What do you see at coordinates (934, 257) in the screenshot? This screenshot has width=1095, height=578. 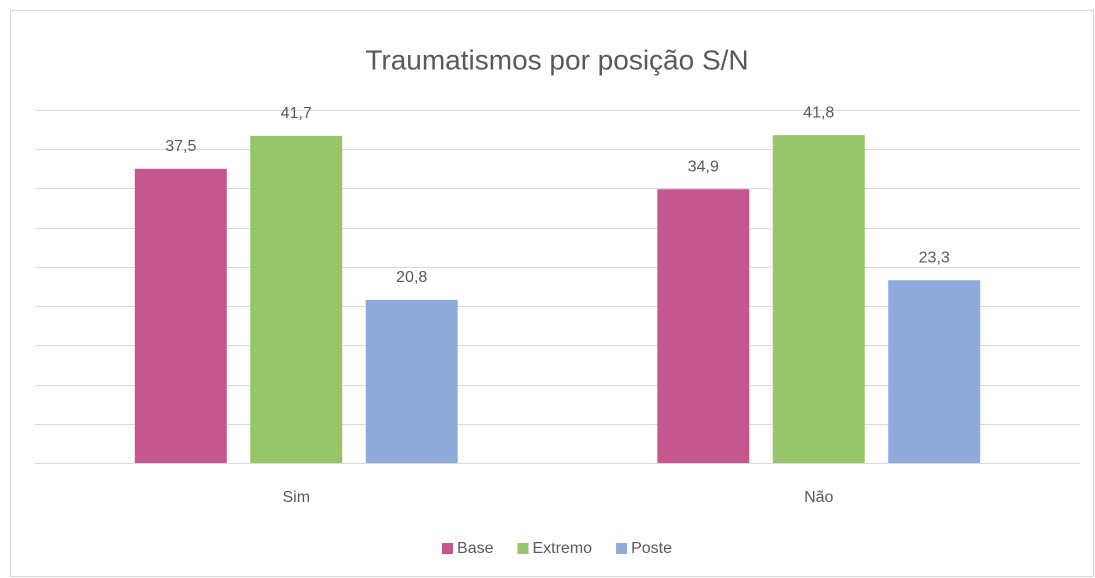 I see `value-label: 23,3` at bounding box center [934, 257].